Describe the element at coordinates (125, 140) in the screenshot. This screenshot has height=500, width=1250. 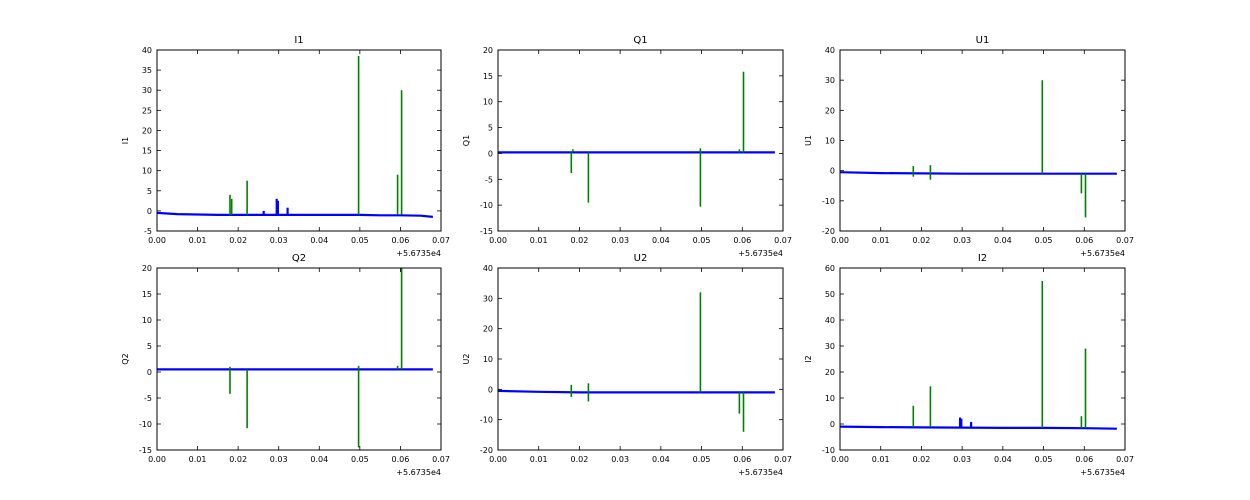
I see `y-axis-label: I1` at that location.